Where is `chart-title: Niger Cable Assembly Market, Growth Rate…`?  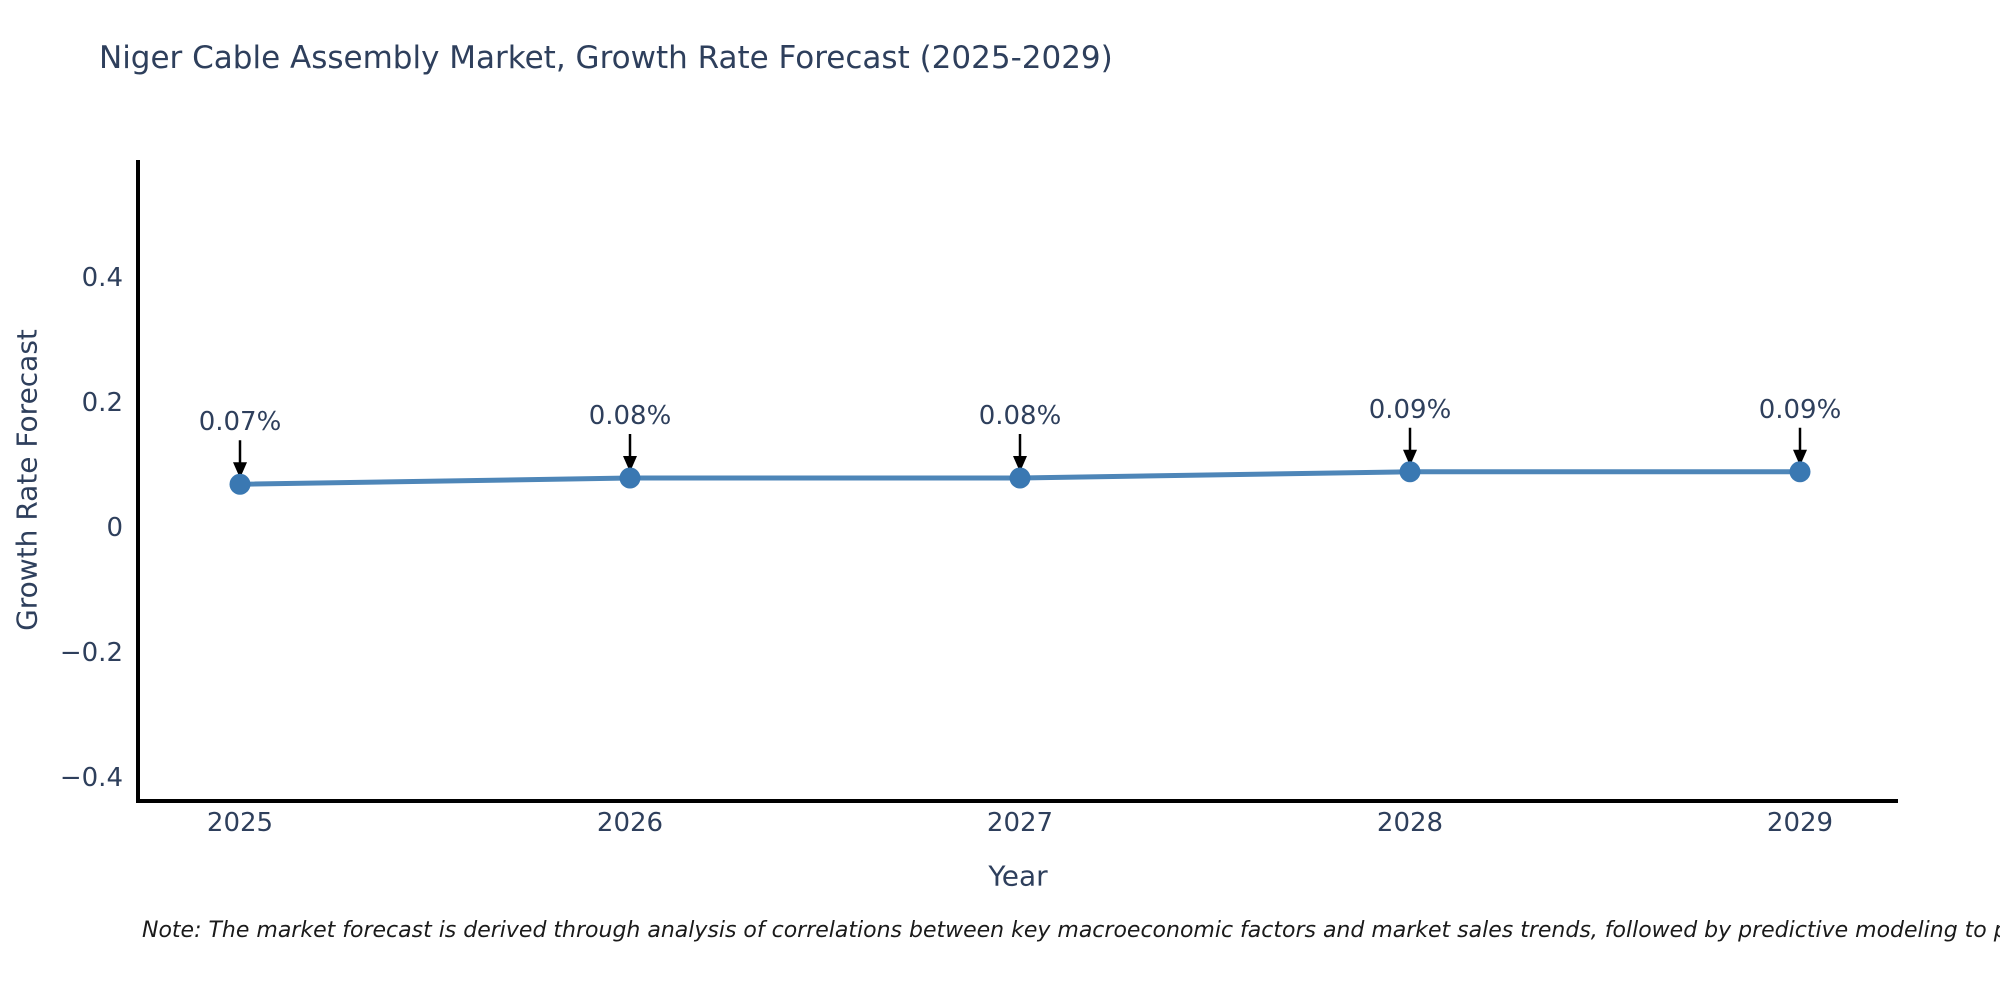
chart-title: Niger Cable Assembly Market, Growth Rate… is located at coordinates (606, 58).